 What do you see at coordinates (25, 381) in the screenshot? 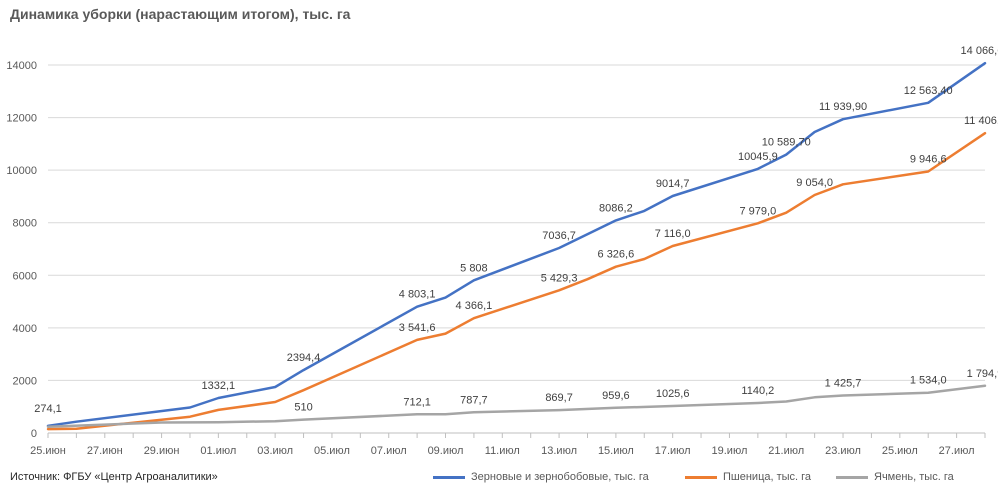
I see `y-tick-label: 2000` at bounding box center [25, 381].